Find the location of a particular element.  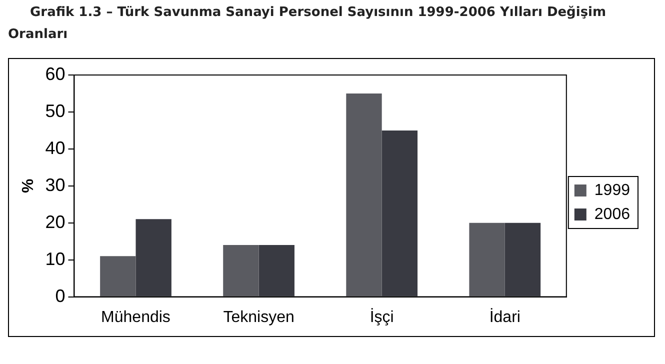

y-tick-label: 0 is located at coordinates (60, 296).